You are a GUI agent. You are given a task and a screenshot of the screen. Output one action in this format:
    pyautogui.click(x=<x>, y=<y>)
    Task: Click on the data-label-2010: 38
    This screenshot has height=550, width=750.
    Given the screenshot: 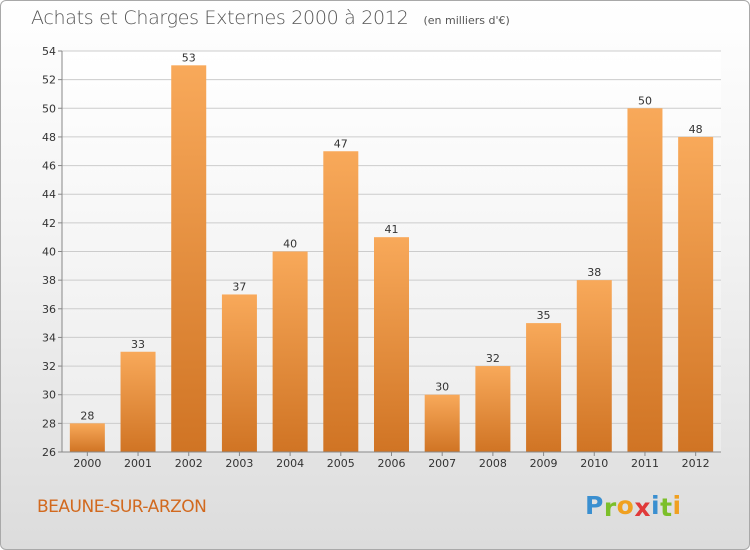 What is the action you would take?
    pyautogui.click(x=594, y=272)
    